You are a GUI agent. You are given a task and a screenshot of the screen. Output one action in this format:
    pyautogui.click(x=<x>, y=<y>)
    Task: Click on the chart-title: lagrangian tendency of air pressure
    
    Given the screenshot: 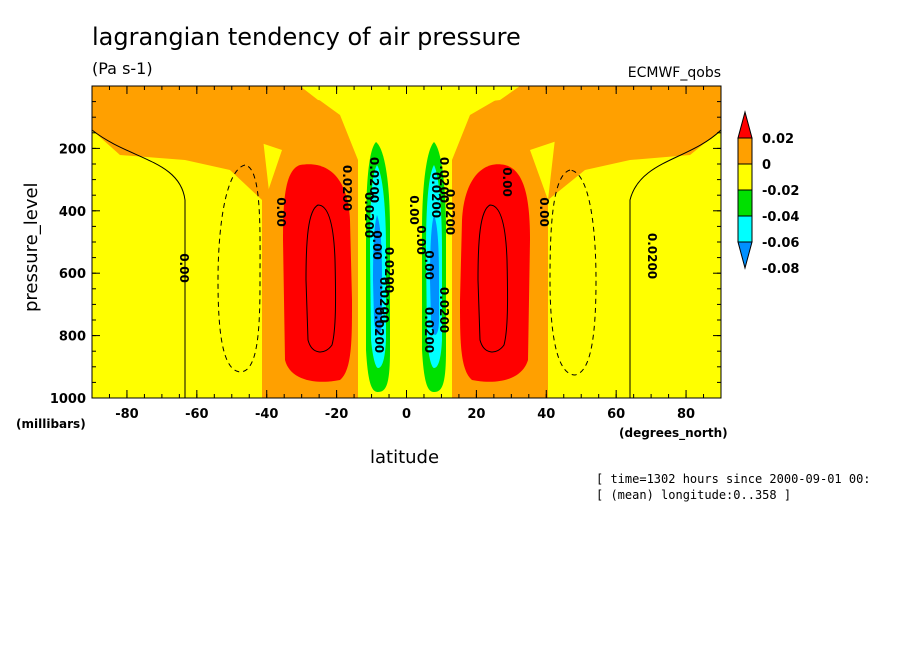 What is the action you would take?
    pyautogui.click(x=306, y=37)
    